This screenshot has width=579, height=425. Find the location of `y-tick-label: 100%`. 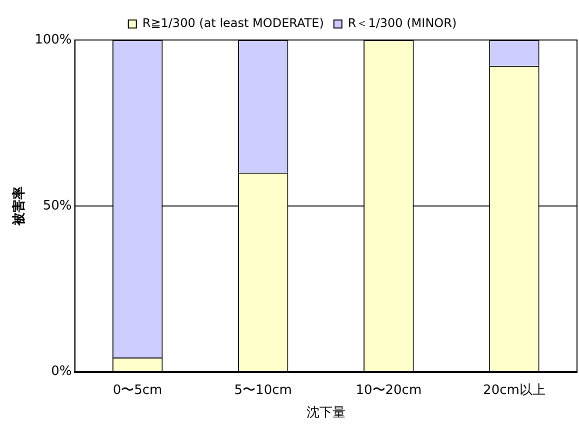

y-tick-label: 100% is located at coordinates (53, 40).